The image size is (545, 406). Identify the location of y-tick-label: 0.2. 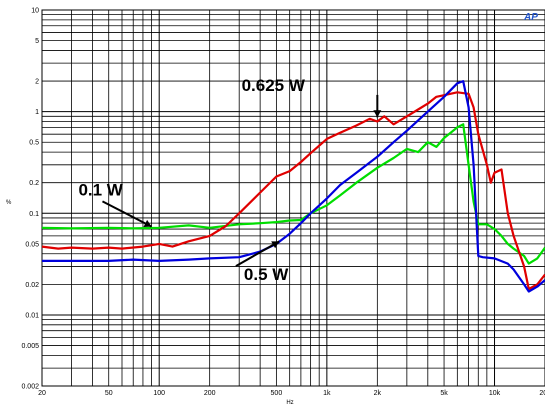
(34, 183).